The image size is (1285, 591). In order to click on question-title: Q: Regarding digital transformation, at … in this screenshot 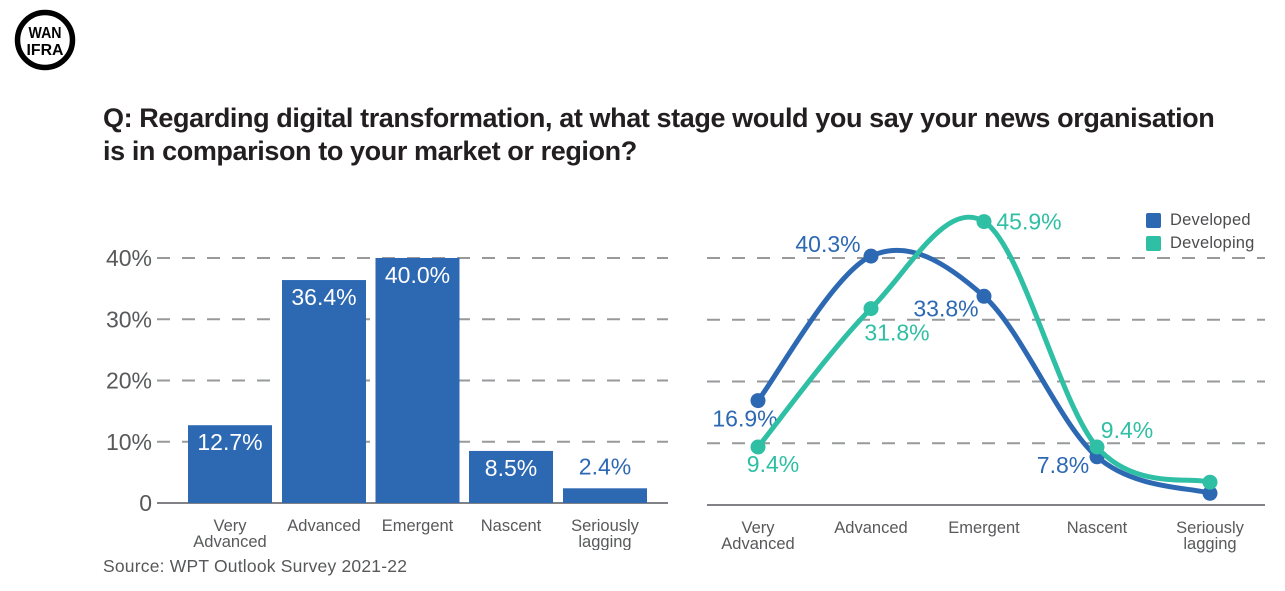, I will do `click(690, 135)`.